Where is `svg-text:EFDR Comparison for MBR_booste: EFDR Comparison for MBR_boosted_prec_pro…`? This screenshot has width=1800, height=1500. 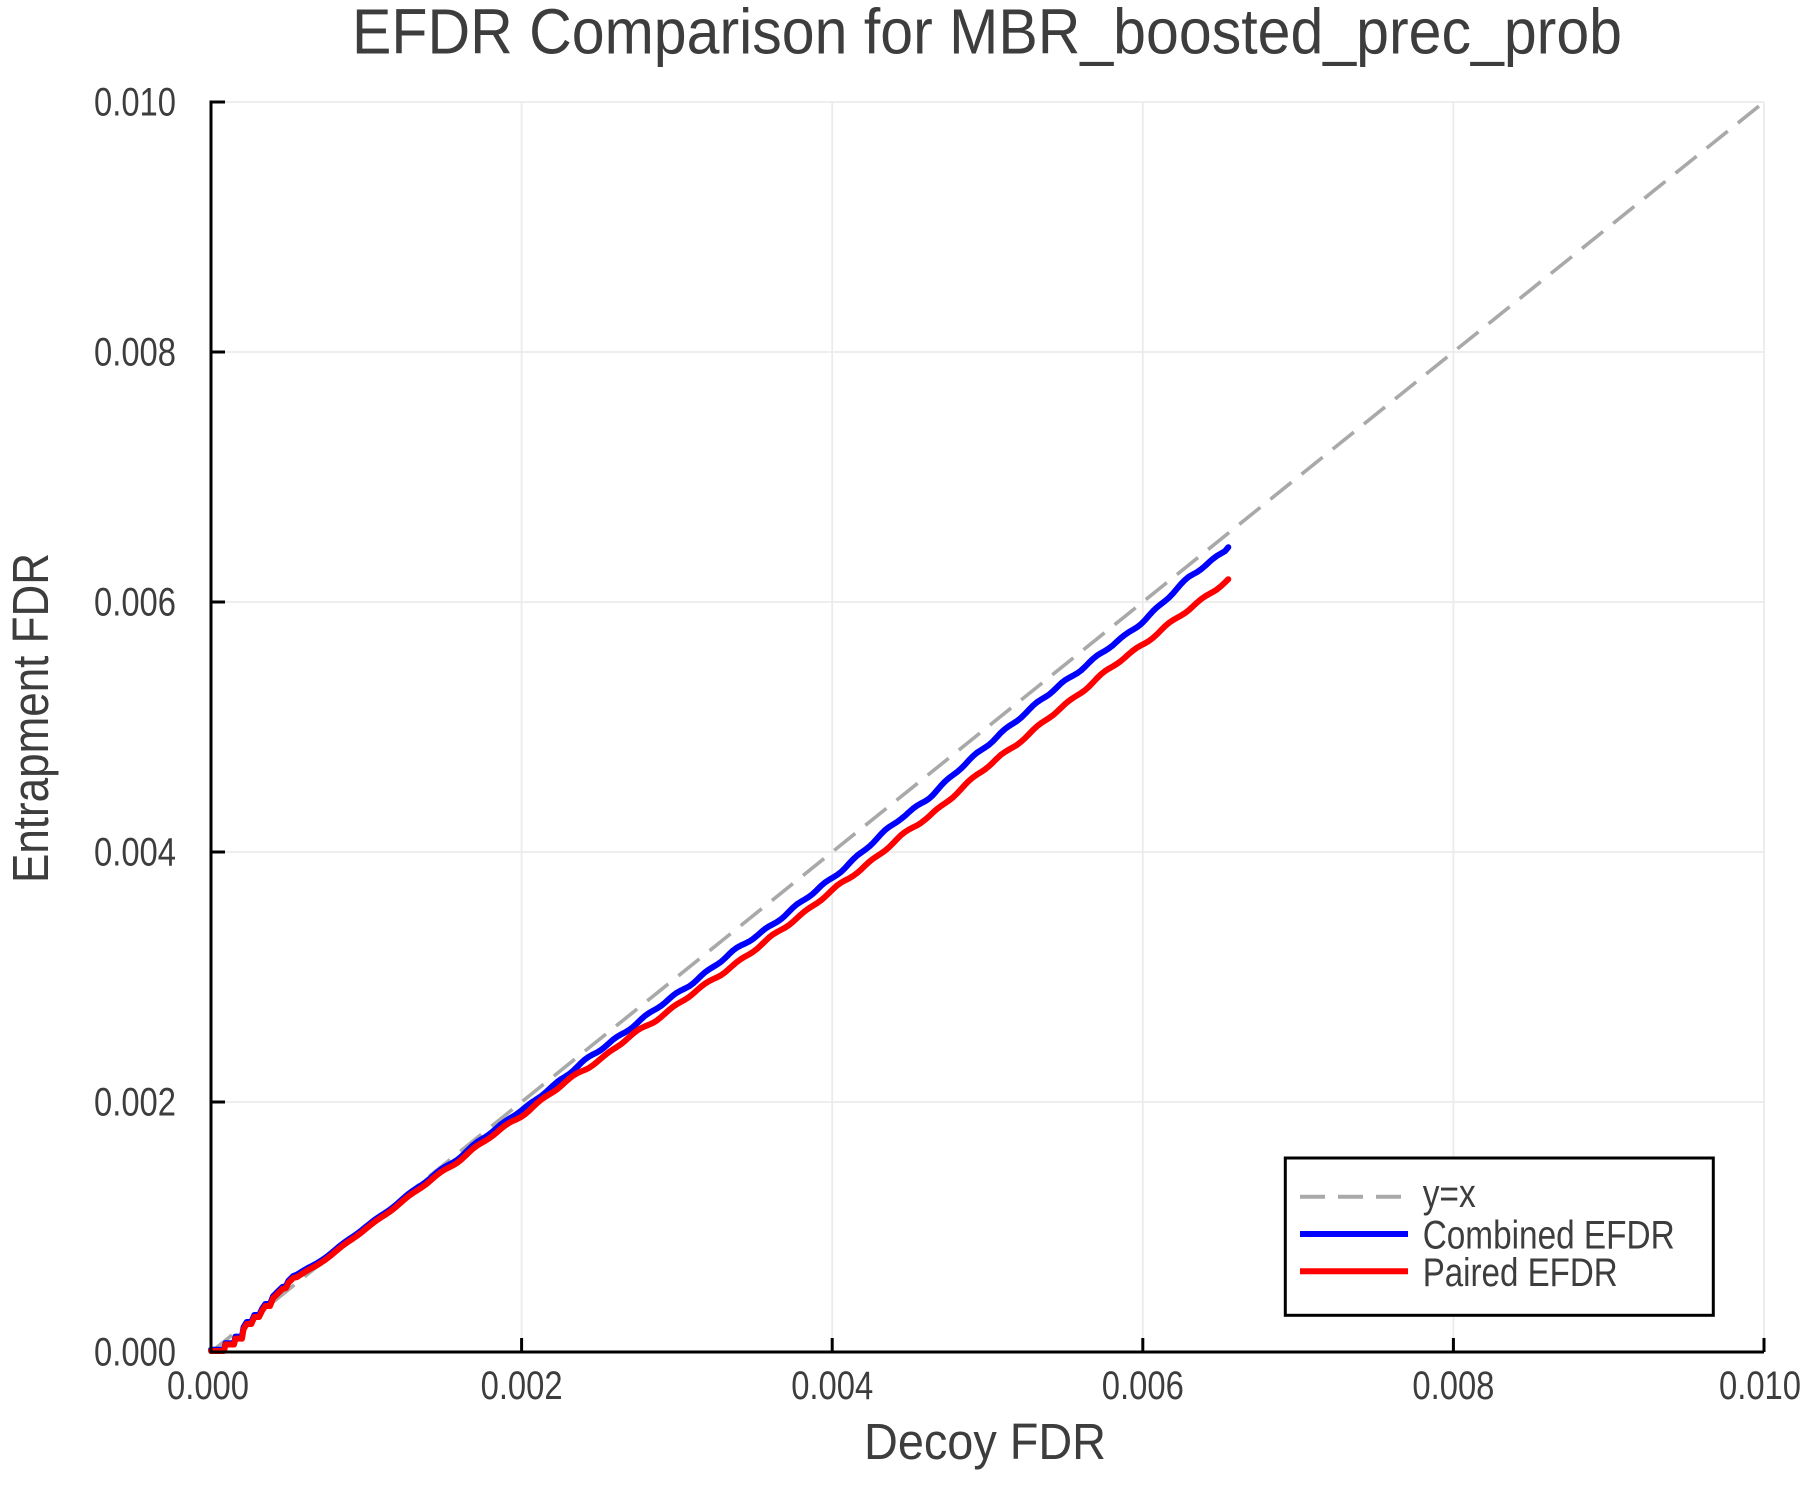
svg-text:EFDR Comparison for MBR_booste: EFDR Comparison for MBR_boosted_prec_pro… is located at coordinates (987, 34).